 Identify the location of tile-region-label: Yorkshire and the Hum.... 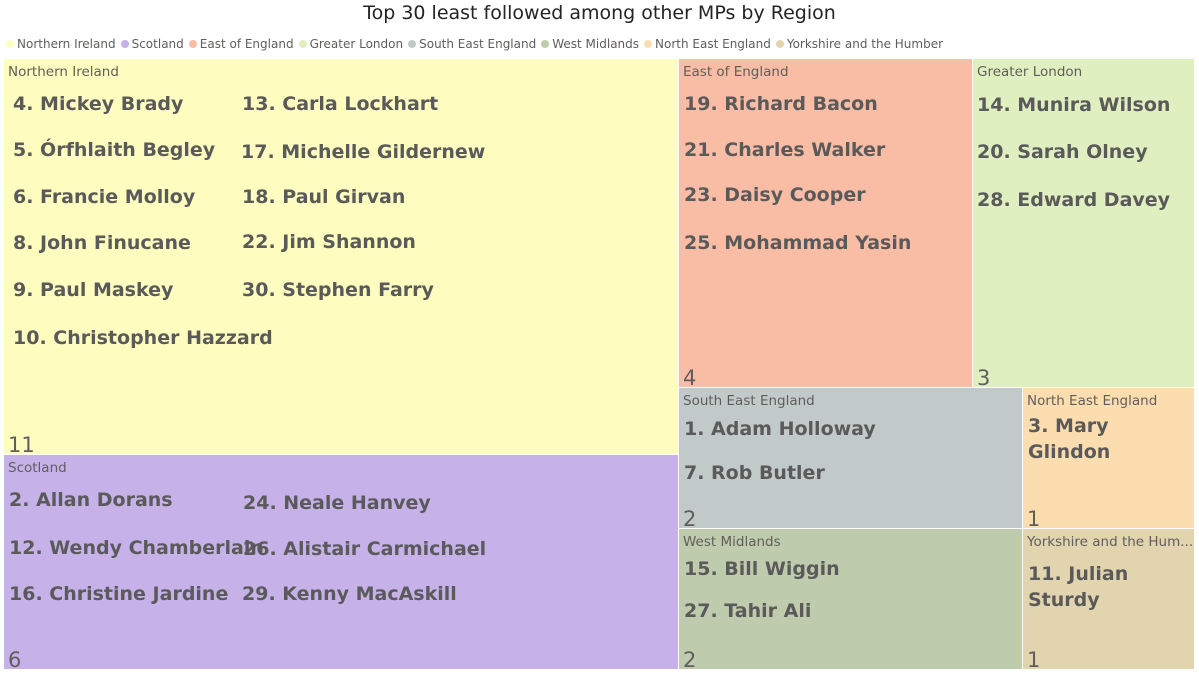
(1110, 542).